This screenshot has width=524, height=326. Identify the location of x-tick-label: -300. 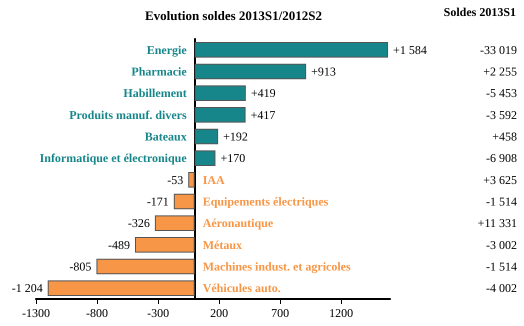
(158, 313).